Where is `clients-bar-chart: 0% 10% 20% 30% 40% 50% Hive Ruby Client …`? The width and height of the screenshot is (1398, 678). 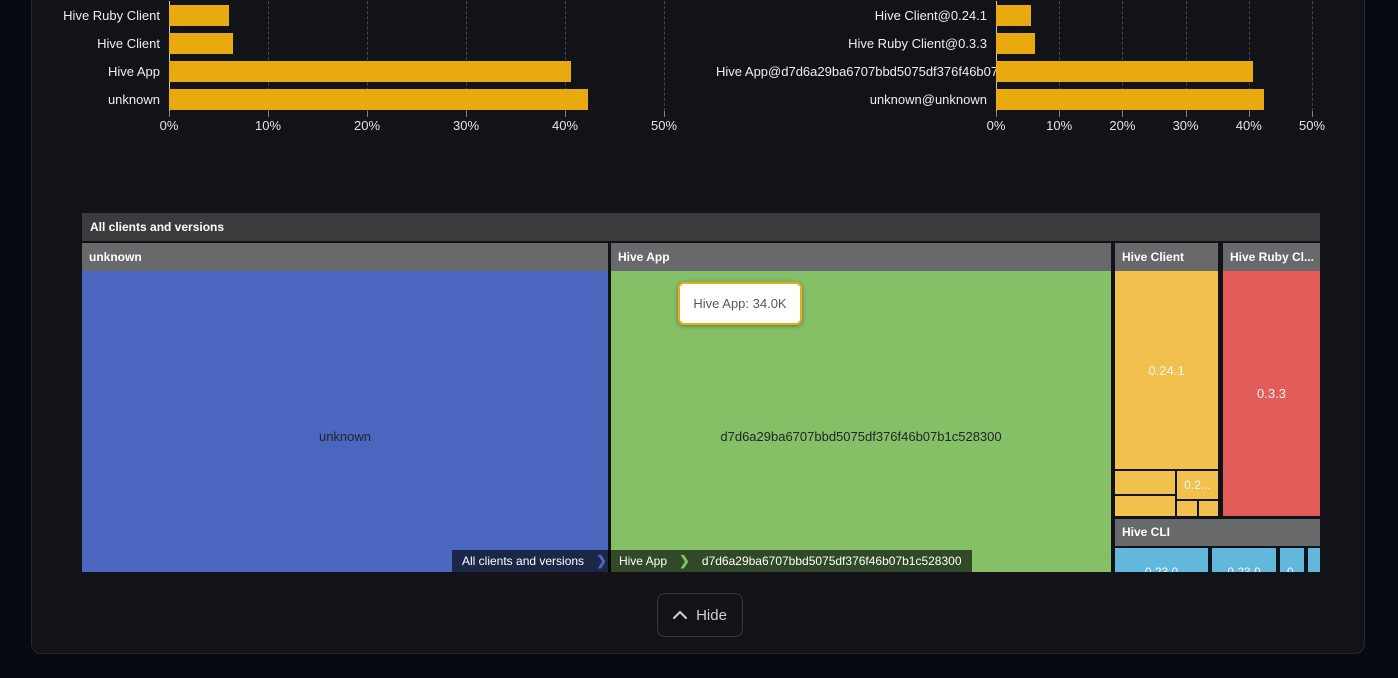
clients-bar-chart: 0% 10% 20% 30% 40% 50% Hive Ruby Client … is located at coordinates (359, 71).